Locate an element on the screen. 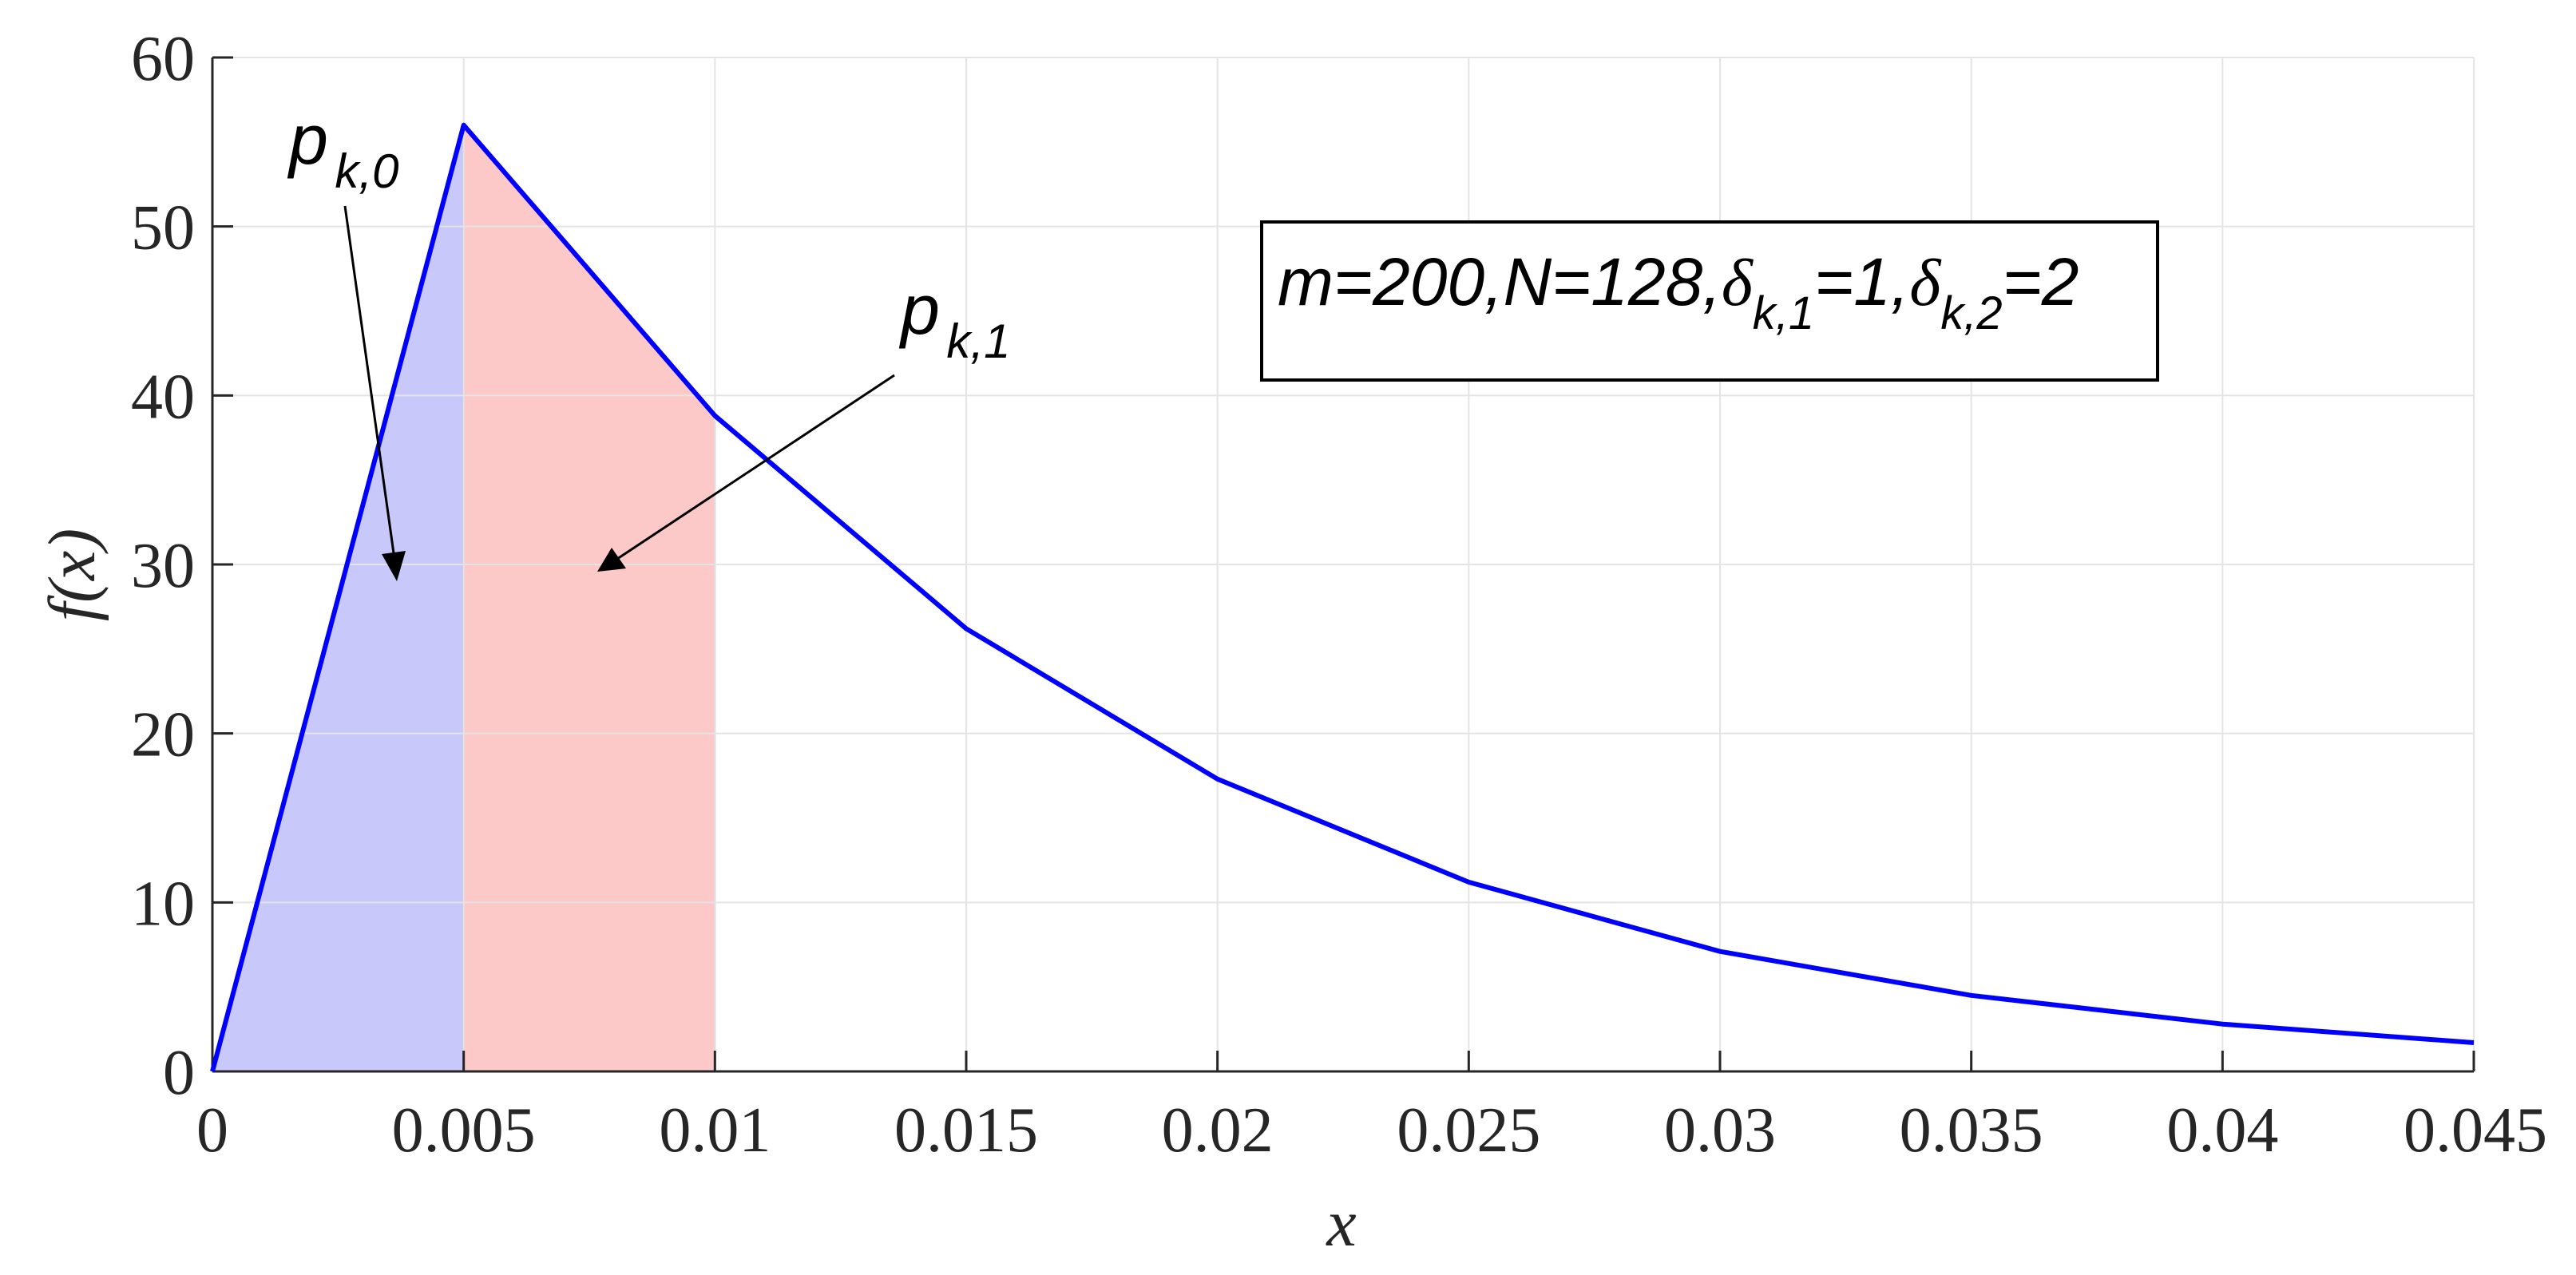 This screenshot has height=1275, width=2576. region-label-p-k0-main: p is located at coordinates (307, 139).